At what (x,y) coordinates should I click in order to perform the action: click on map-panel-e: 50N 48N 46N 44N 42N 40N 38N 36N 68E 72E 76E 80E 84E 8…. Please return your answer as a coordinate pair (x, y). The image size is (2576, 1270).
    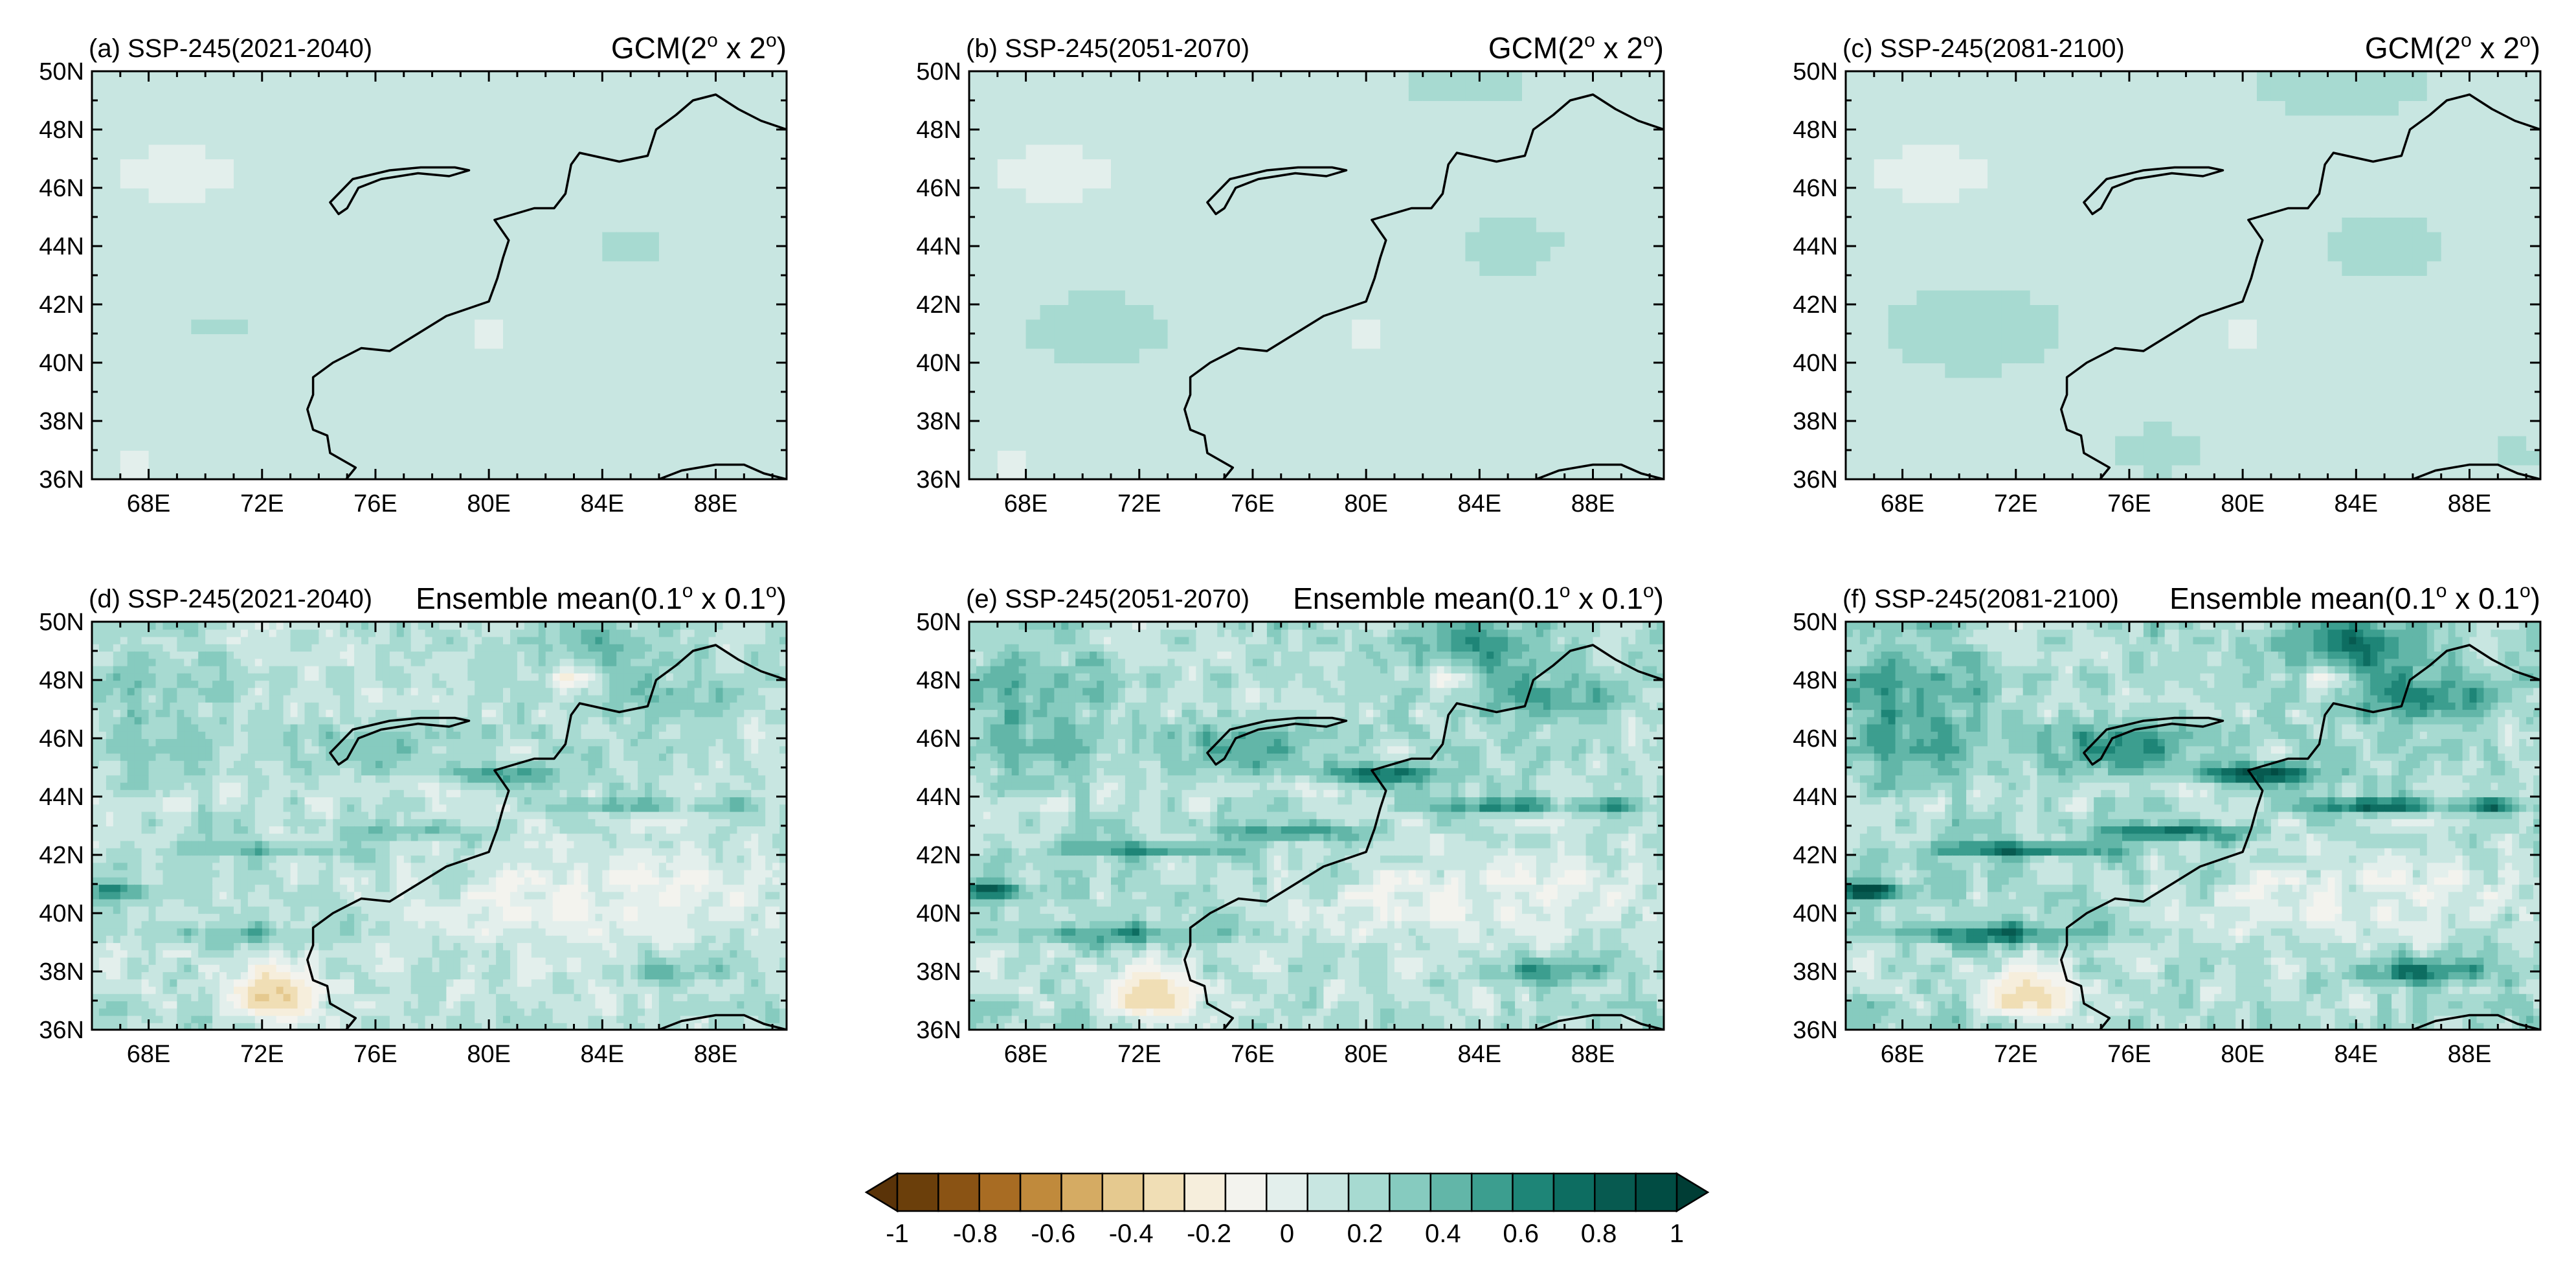
    Looking at the image, I should click on (1291, 824).